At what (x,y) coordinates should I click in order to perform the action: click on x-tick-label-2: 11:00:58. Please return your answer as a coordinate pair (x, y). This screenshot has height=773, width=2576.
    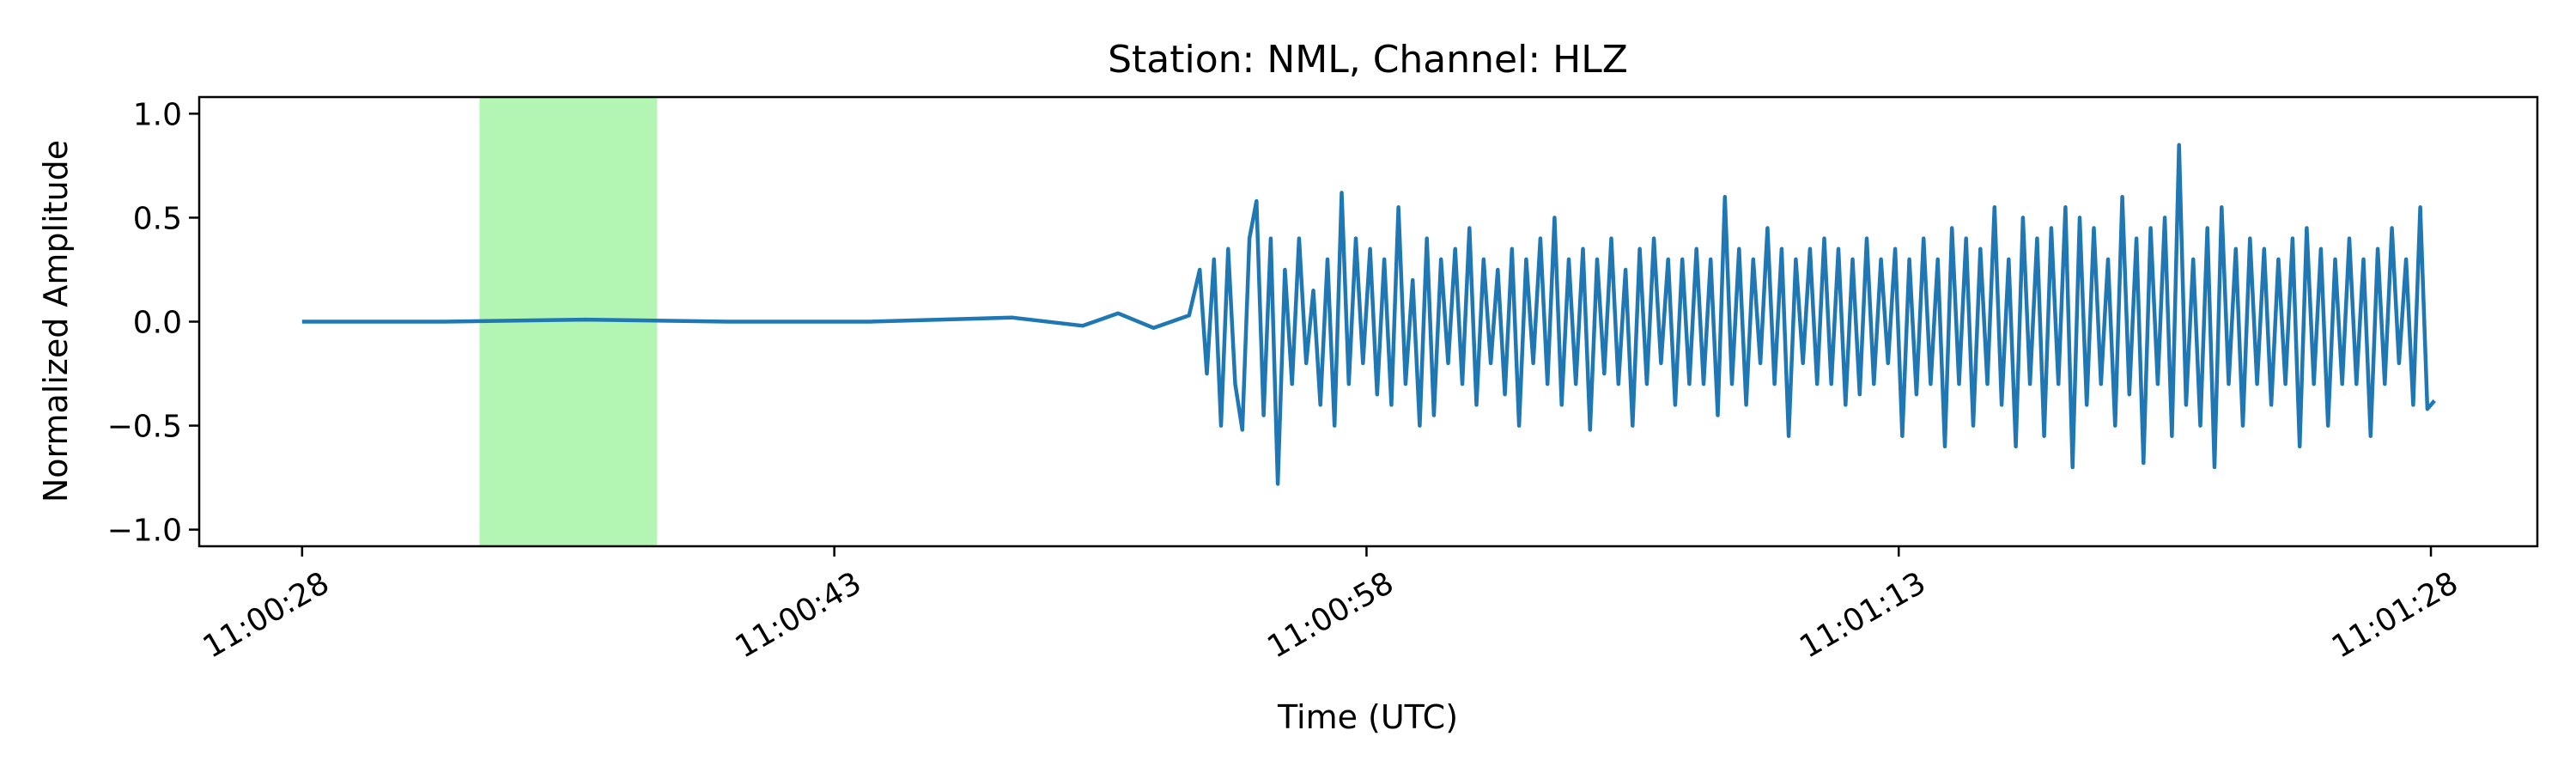
    Looking at the image, I should click on (1330, 615).